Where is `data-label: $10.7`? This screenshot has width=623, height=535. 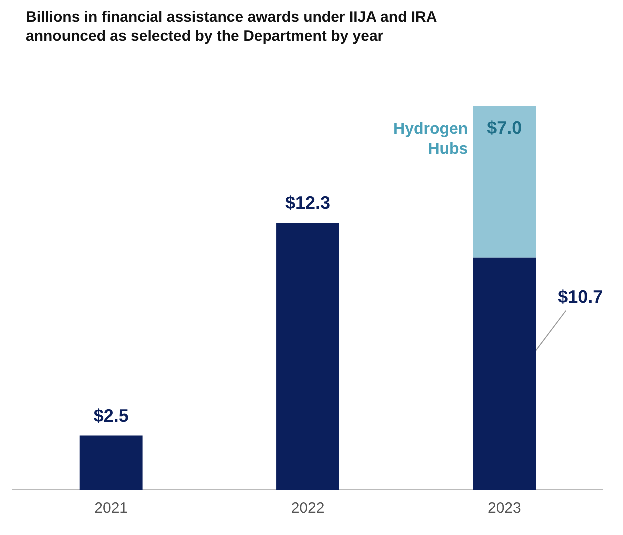 data-label: $10.7 is located at coordinates (581, 296).